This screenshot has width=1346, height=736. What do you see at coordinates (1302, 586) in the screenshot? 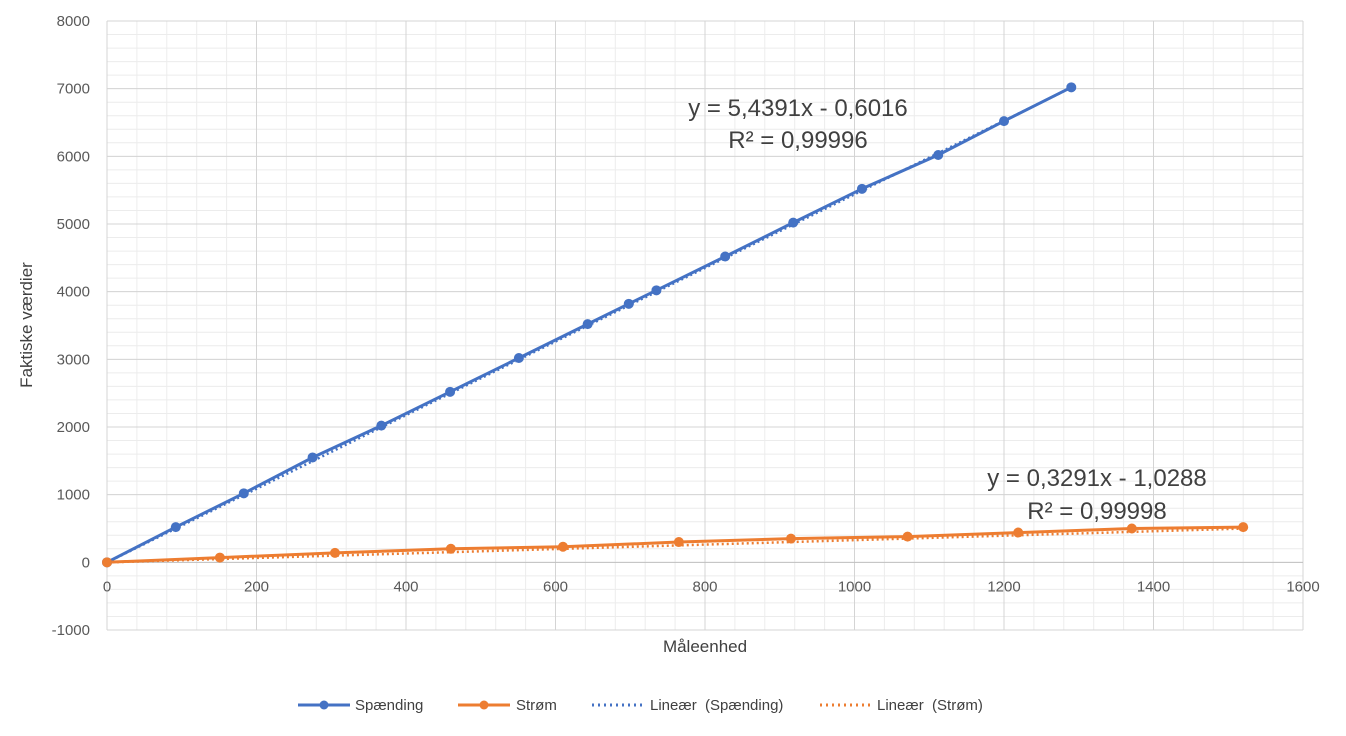
I see `x-tick-label: 1600` at bounding box center [1302, 586].